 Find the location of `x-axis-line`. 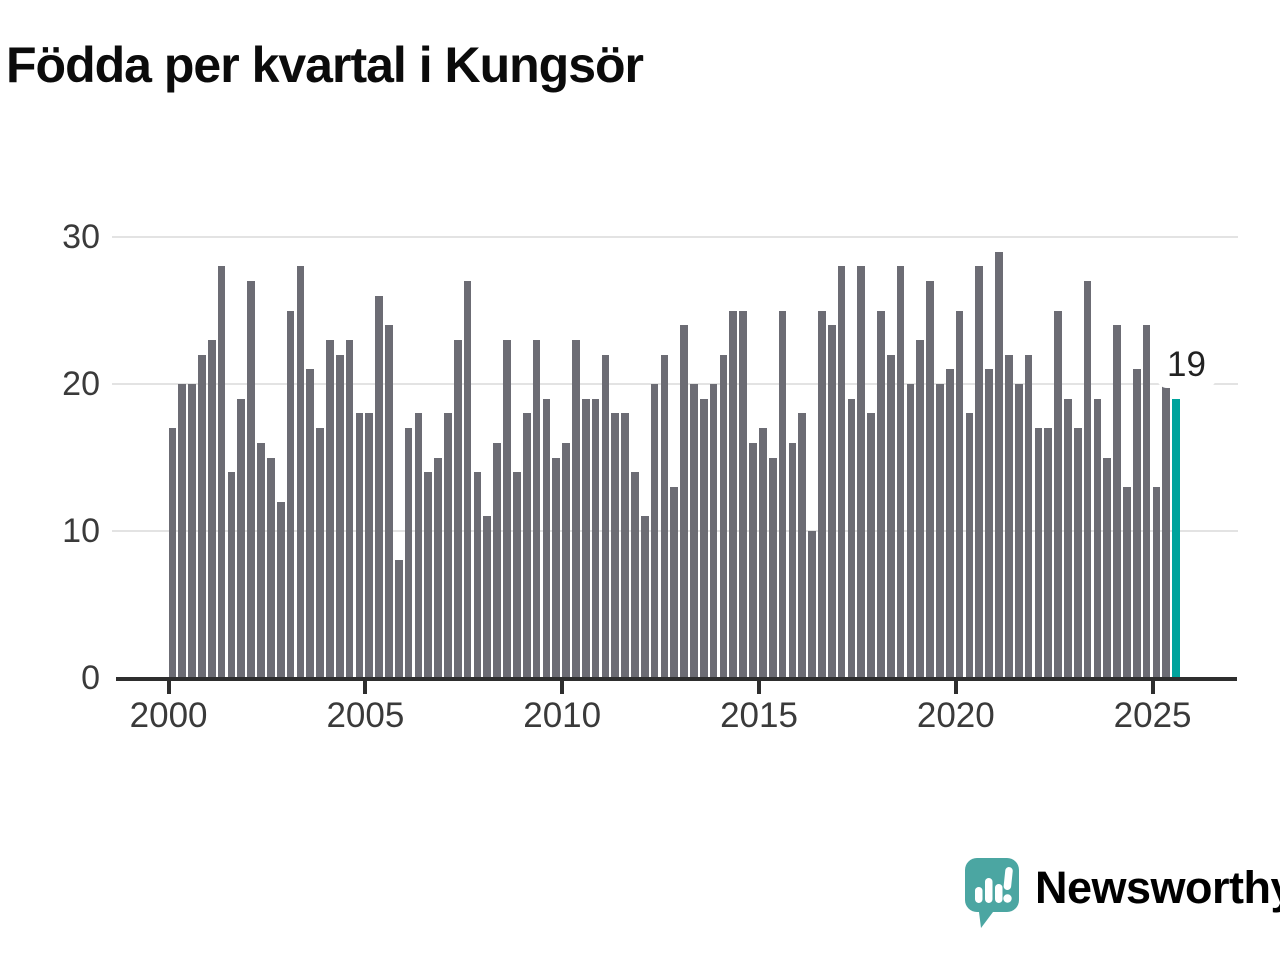

x-axis-line is located at coordinates (676, 679).